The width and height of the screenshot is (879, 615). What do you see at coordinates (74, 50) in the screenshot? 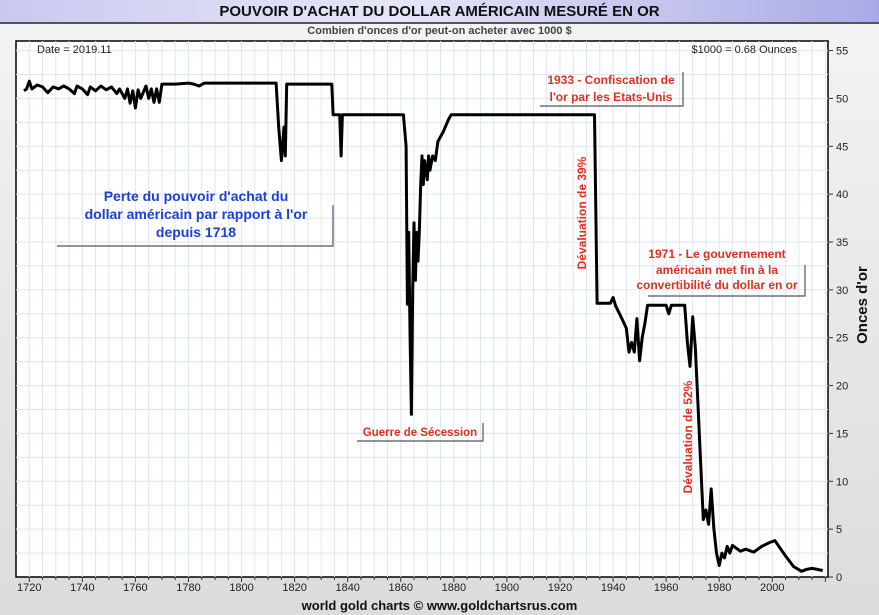
I see `date-label: Date = 2019.11` at bounding box center [74, 50].